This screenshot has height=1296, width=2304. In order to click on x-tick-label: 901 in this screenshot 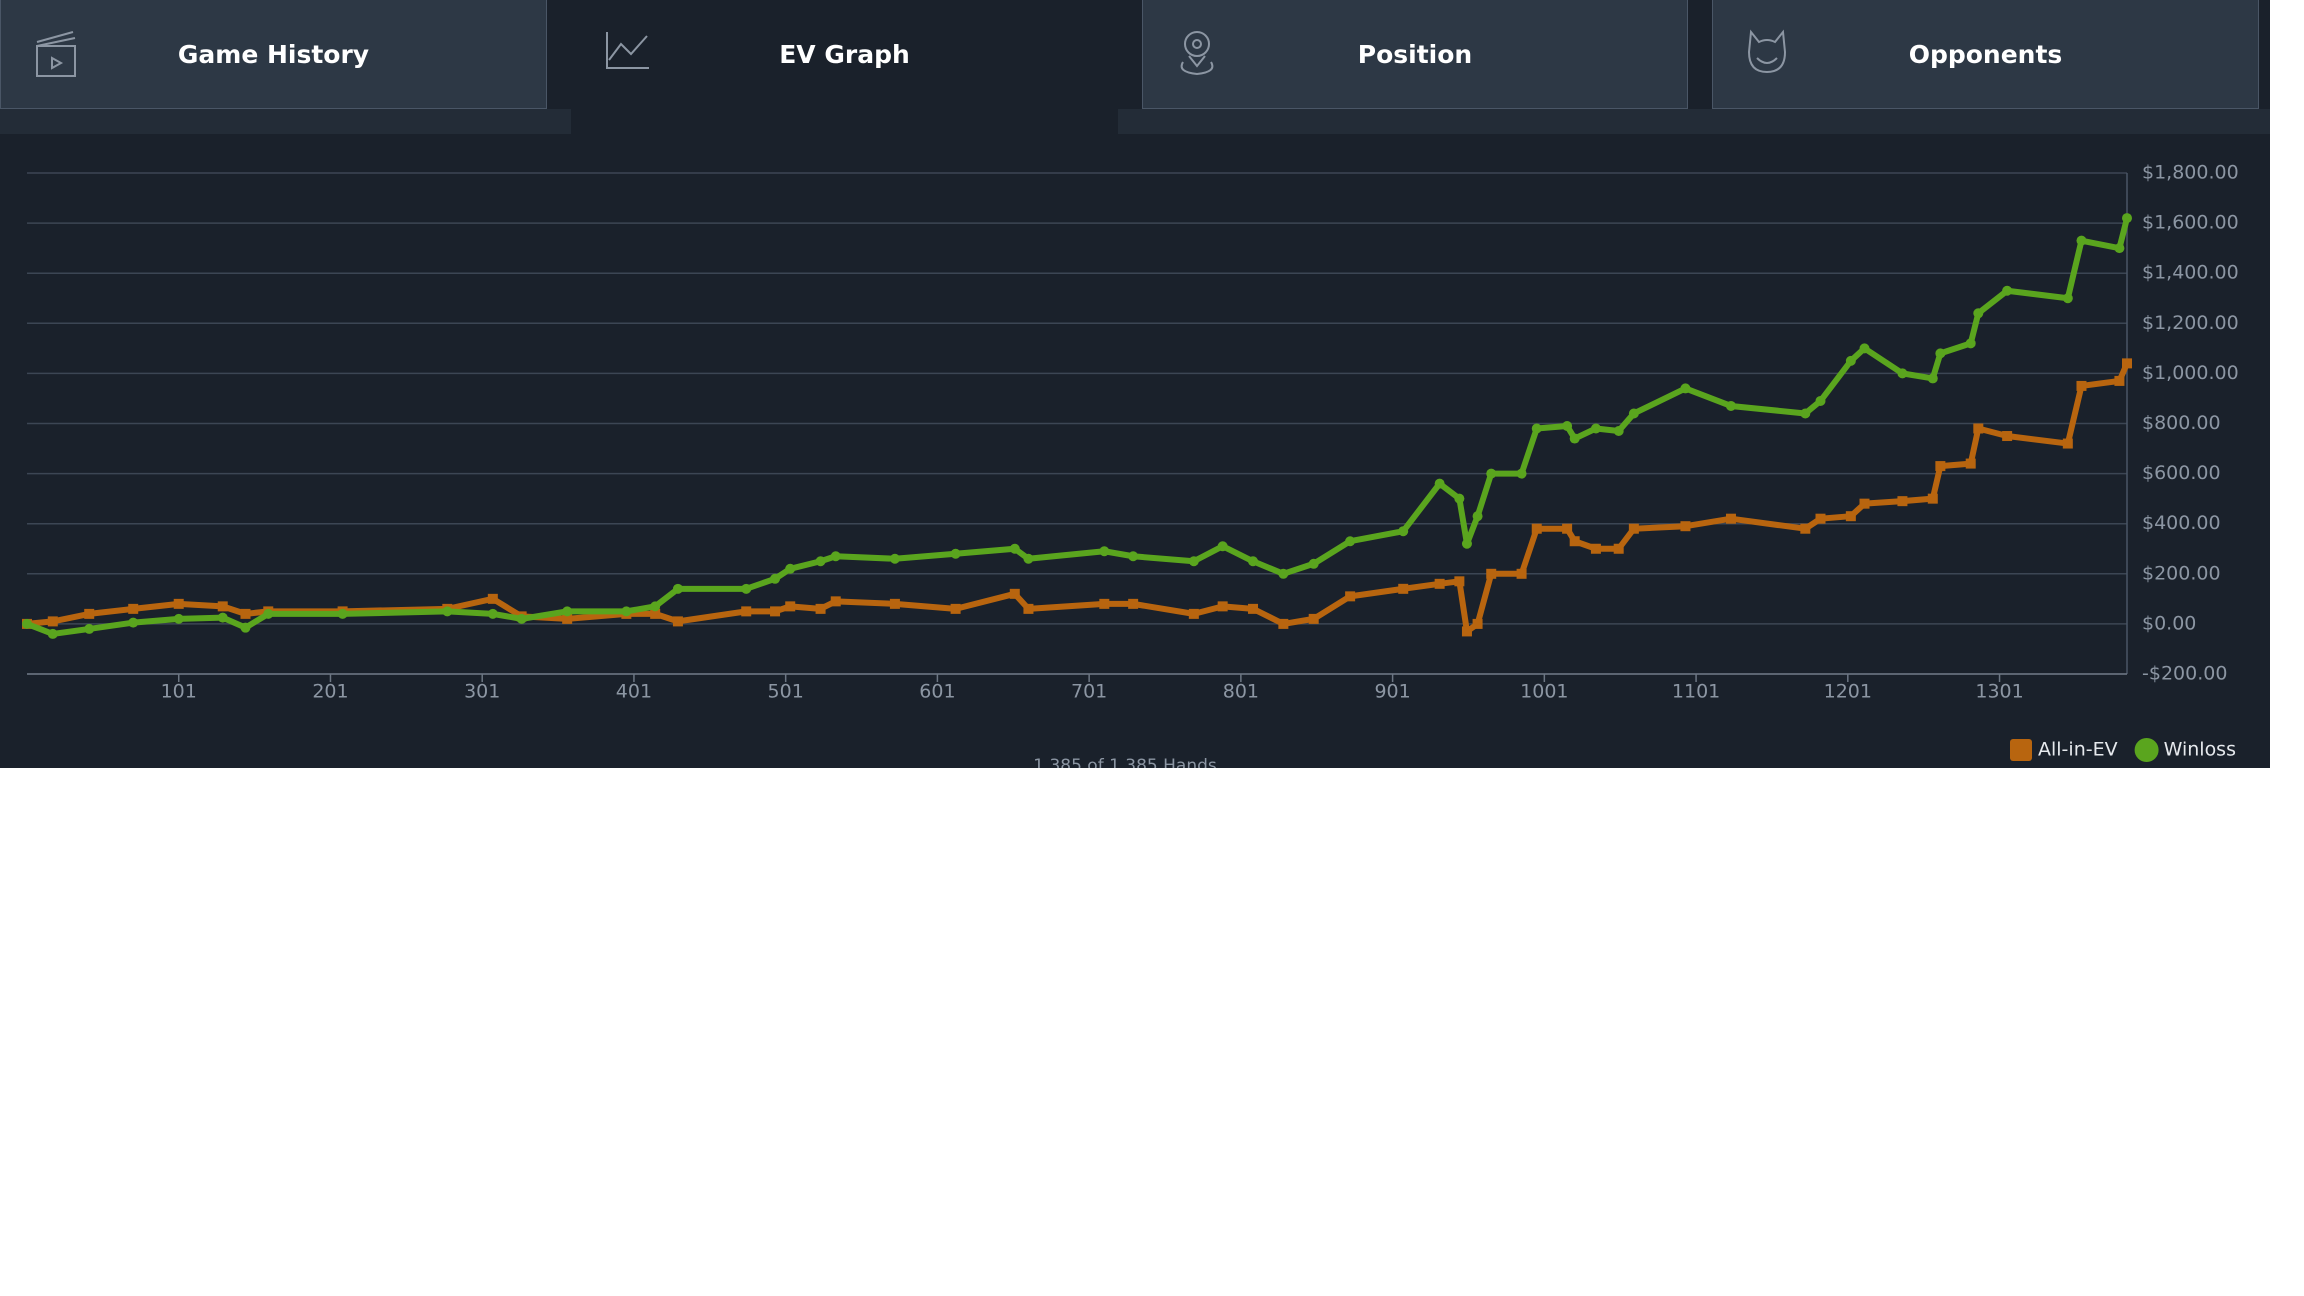, I will do `click(1392, 692)`.